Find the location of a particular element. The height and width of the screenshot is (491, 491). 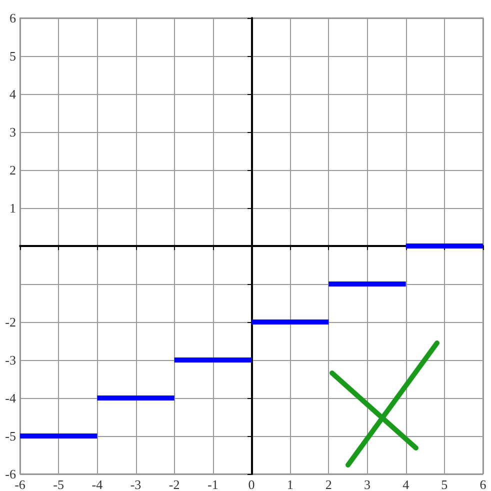

y-tick-label: 6 is located at coordinates (13, 18).